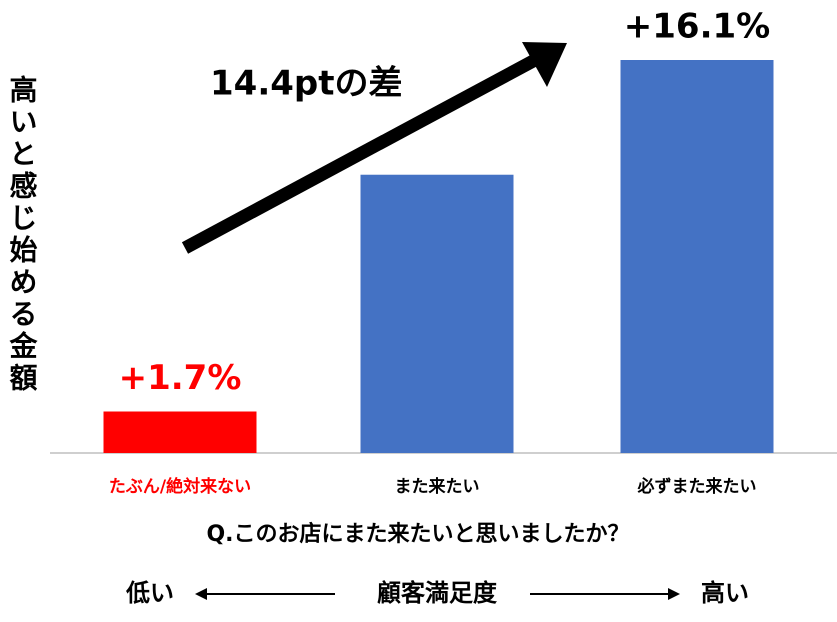 This screenshot has height=622, width=837. What do you see at coordinates (360, 154) in the screenshot?
I see `trend-arrow` at bounding box center [360, 154].